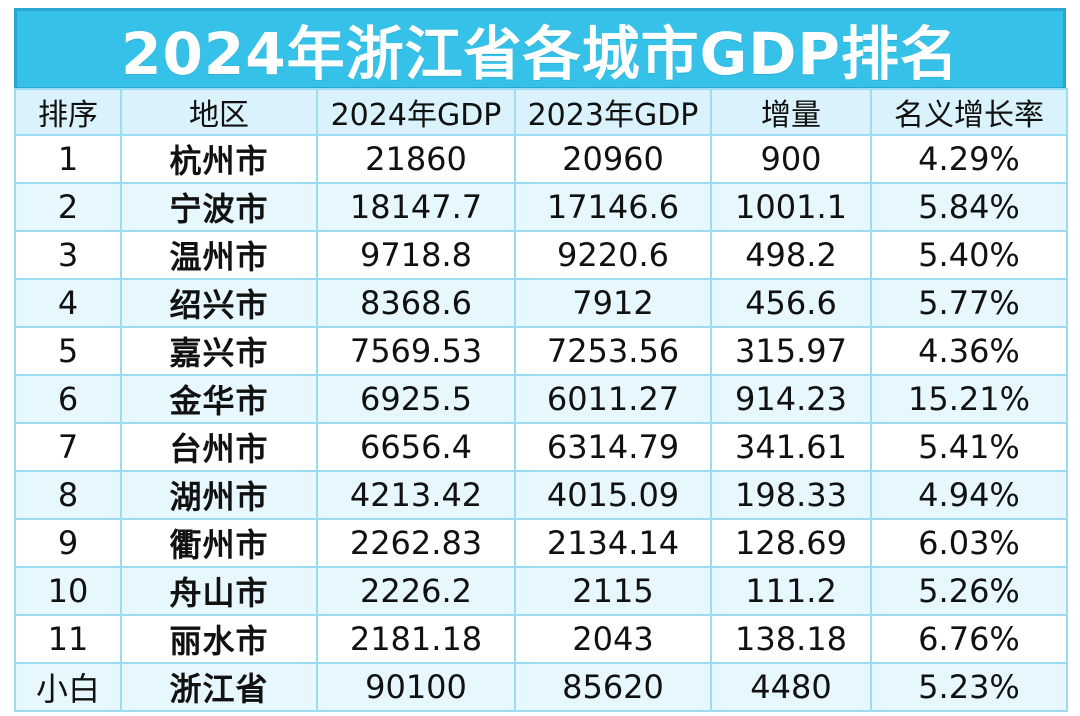 The width and height of the screenshot is (1080, 716). I want to click on region-cell: 绍兴市, so click(219, 303).